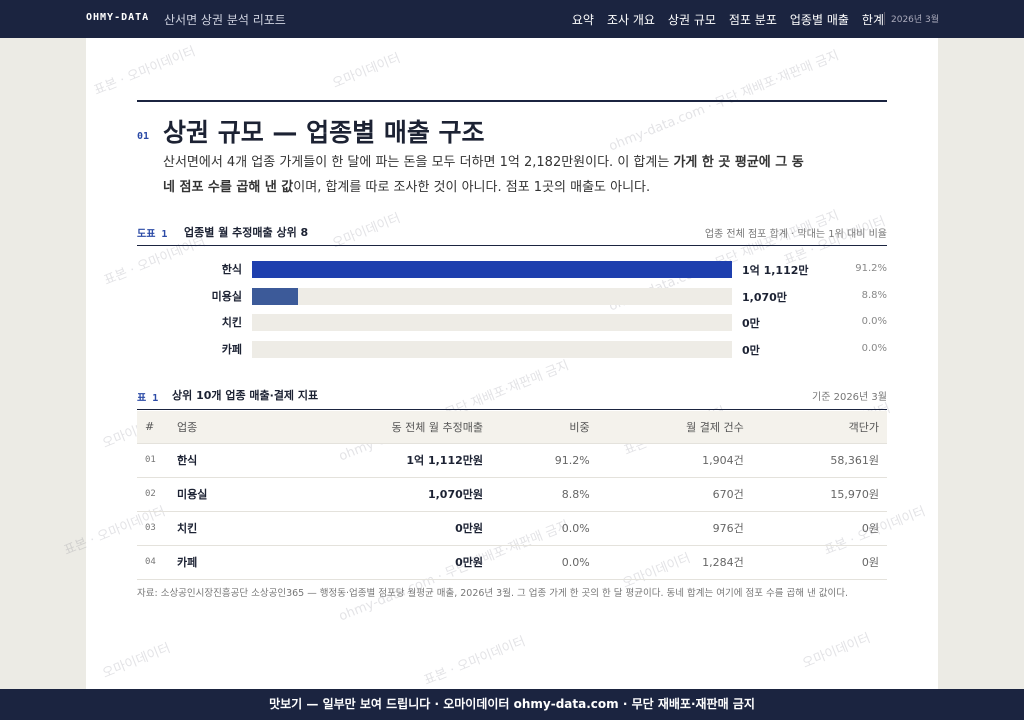  Describe the element at coordinates (324, 132) in the screenshot. I see `section-heading: 상권 규모 — 업종별 매출 구조` at that location.